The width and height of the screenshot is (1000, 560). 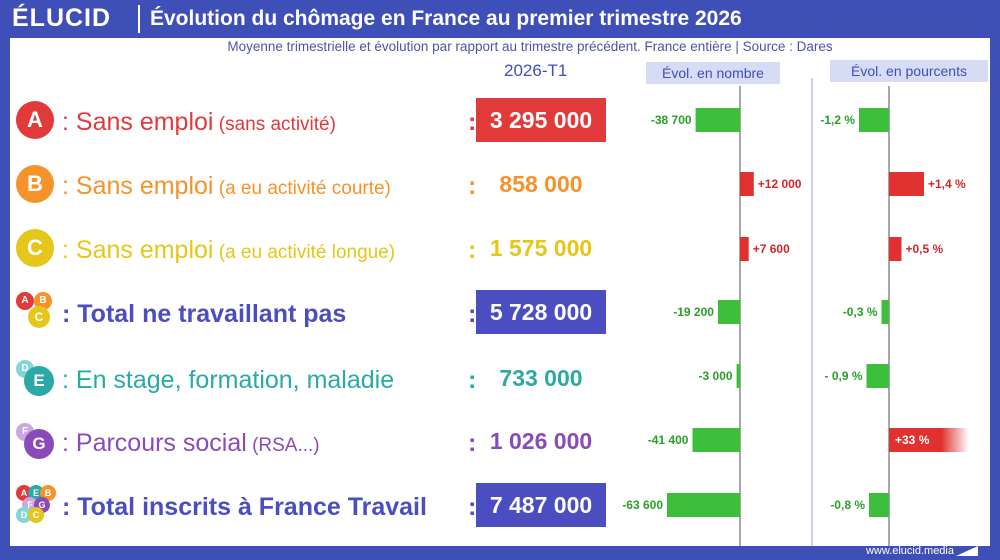 What do you see at coordinates (860, 312) in the screenshot?
I see `bar-label-pourcents: -0,3 %` at bounding box center [860, 312].